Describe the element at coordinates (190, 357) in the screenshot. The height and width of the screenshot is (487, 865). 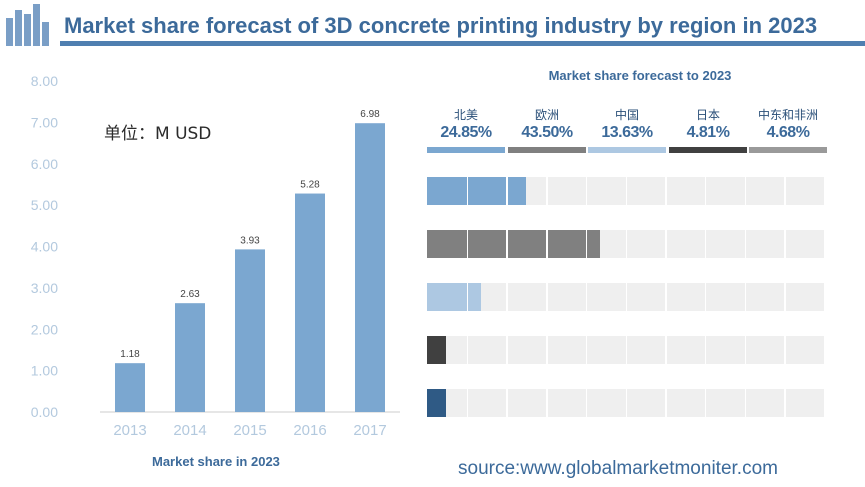
I see `bar-2014` at that location.